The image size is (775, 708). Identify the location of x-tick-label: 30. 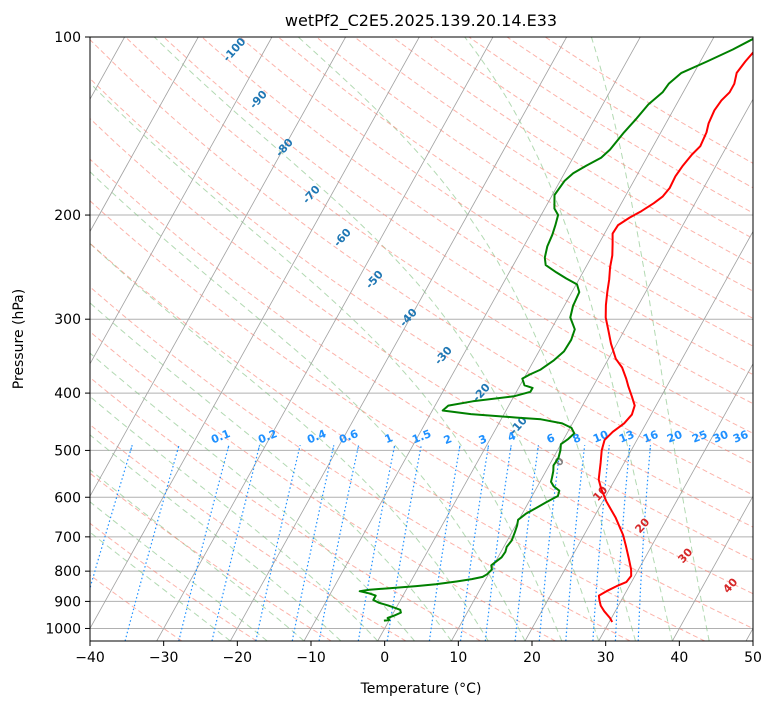
(606, 658).